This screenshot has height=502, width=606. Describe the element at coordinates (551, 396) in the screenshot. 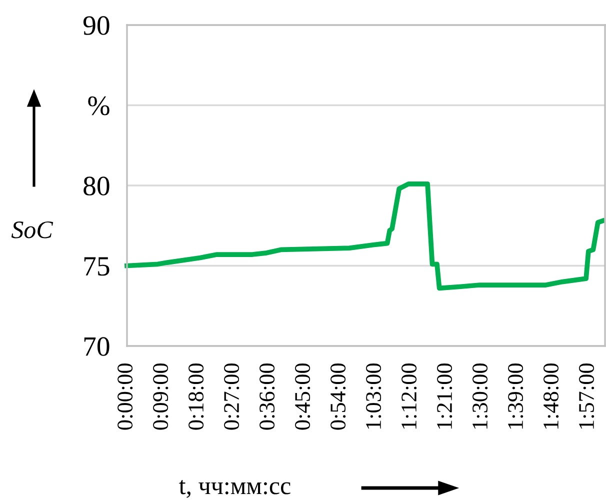

I see `x-tick-label: 1:48:00` at that location.